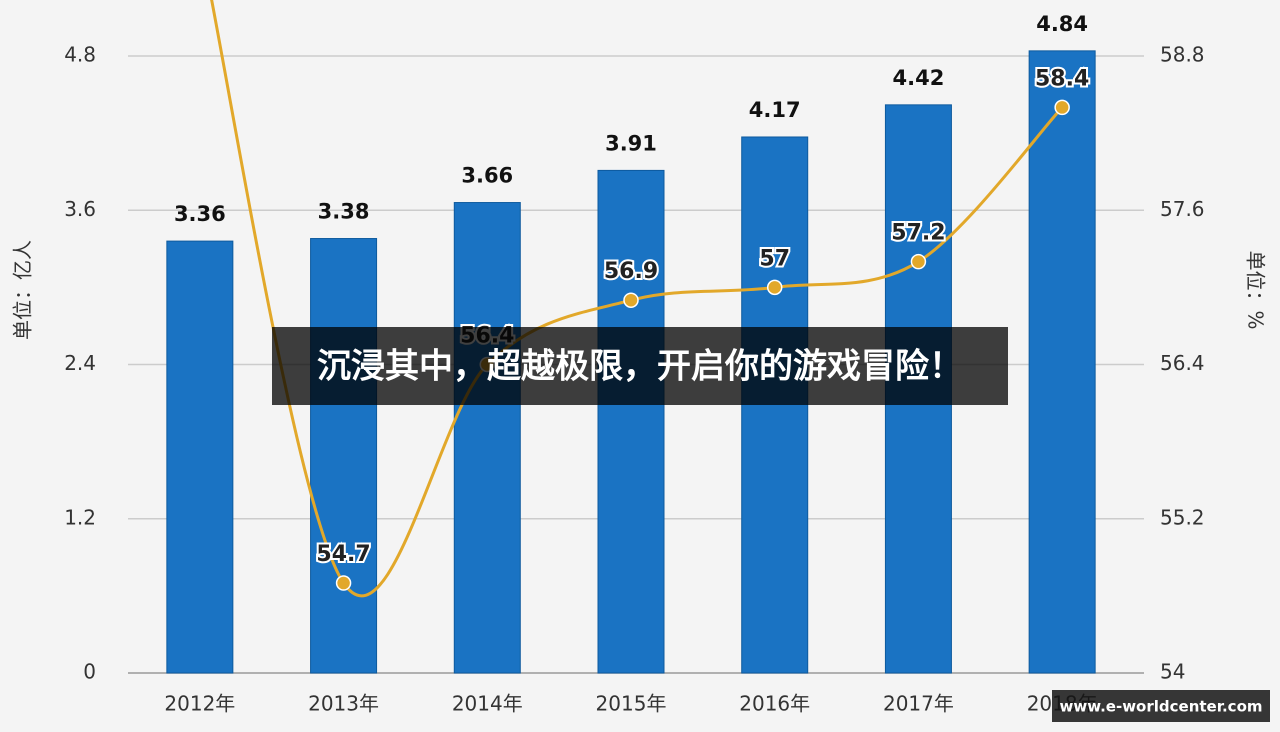 This screenshot has width=1280, height=732. Describe the element at coordinates (919, 78) in the screenshot. I see `bar-value-label: 4.42` at that location.